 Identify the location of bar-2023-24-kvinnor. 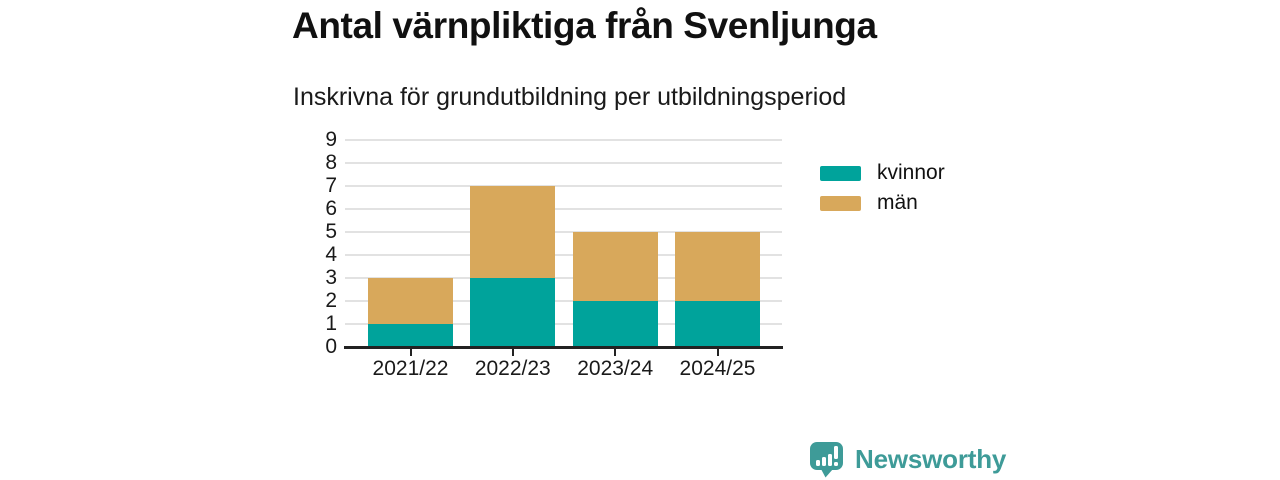
(615, 324).